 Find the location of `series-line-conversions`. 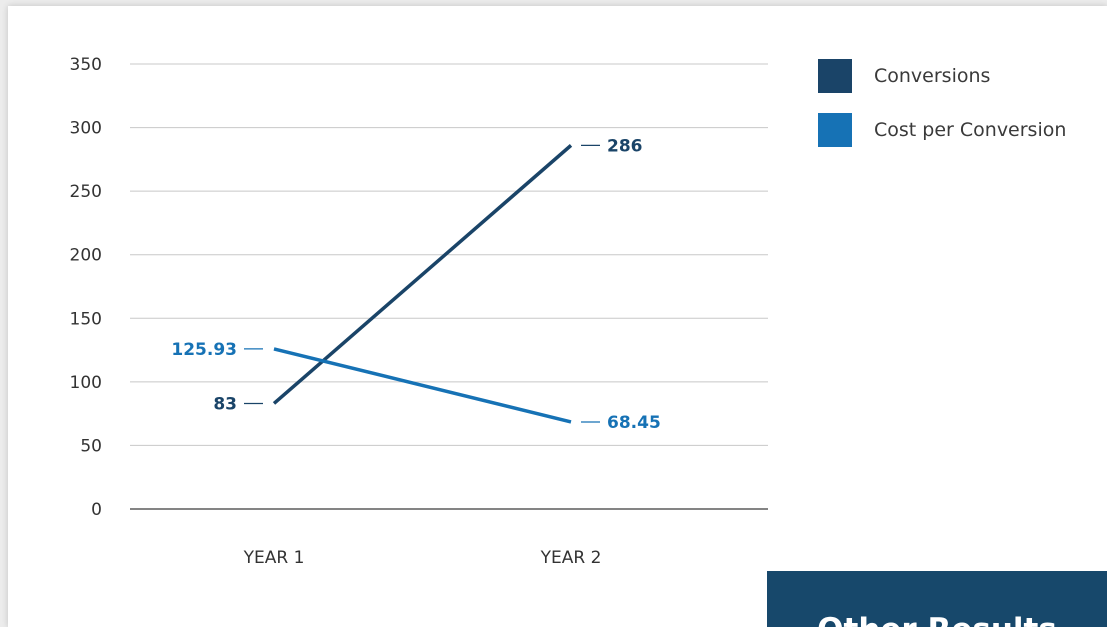

series-line-conversions is located at coordinates (422, 274).